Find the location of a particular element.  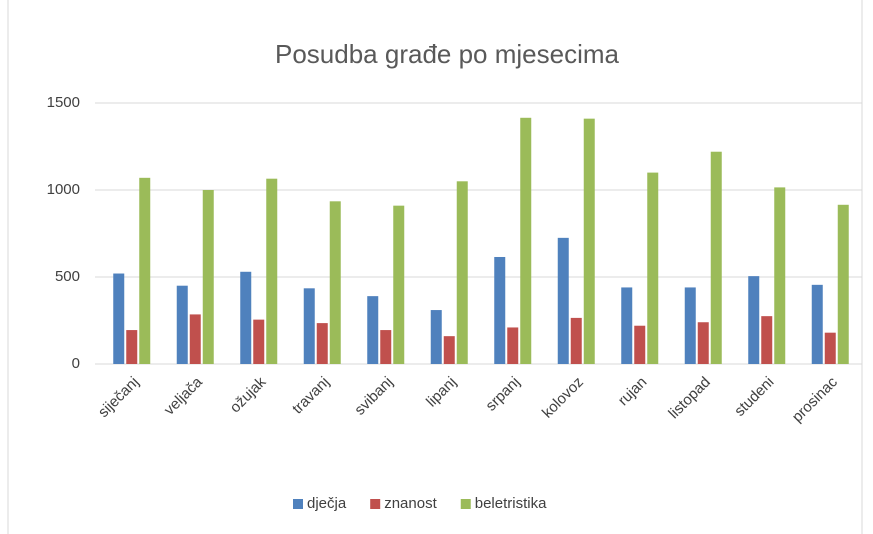

legend-label: beletristika is located at coordinates (511, 503).